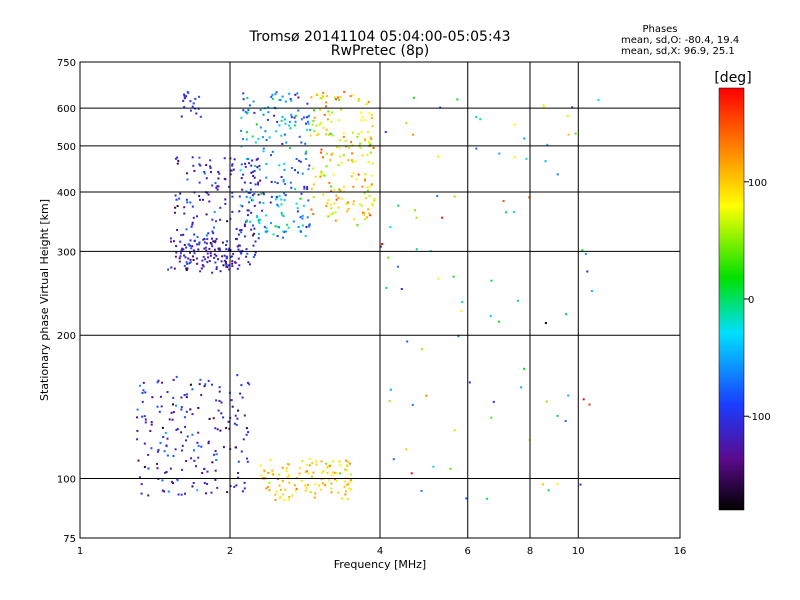 Image resolution: width=800 pixels, height=600 pixels. What do you see at coordinates (659, 29) in the screenshot?
I see `stats-heading: Phases` at bounding box center [659, 29].